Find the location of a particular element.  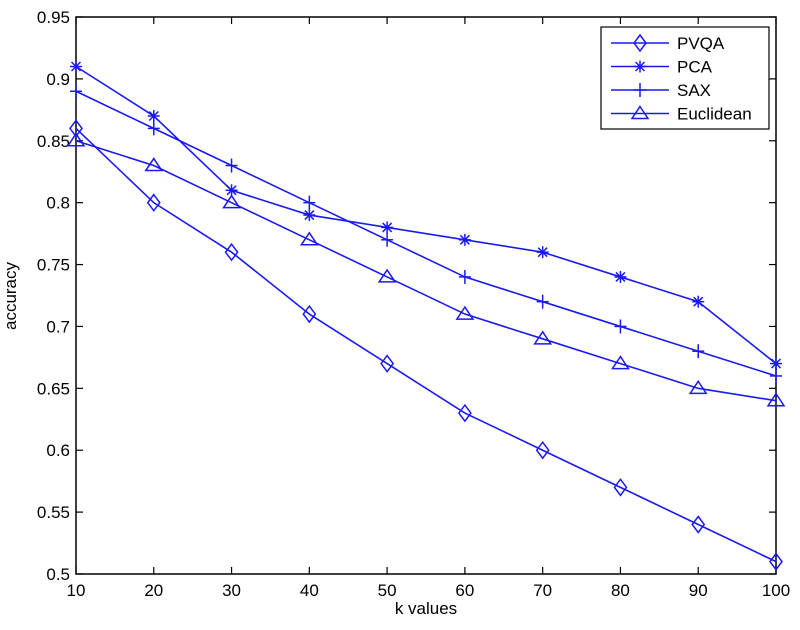

legend-label: Euclidean is located at coordinates (714, 114).